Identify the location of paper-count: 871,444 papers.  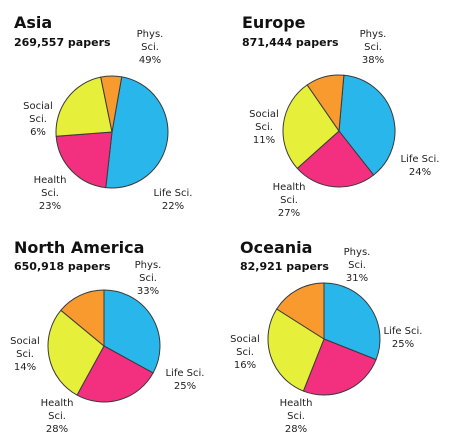
(290, 42).